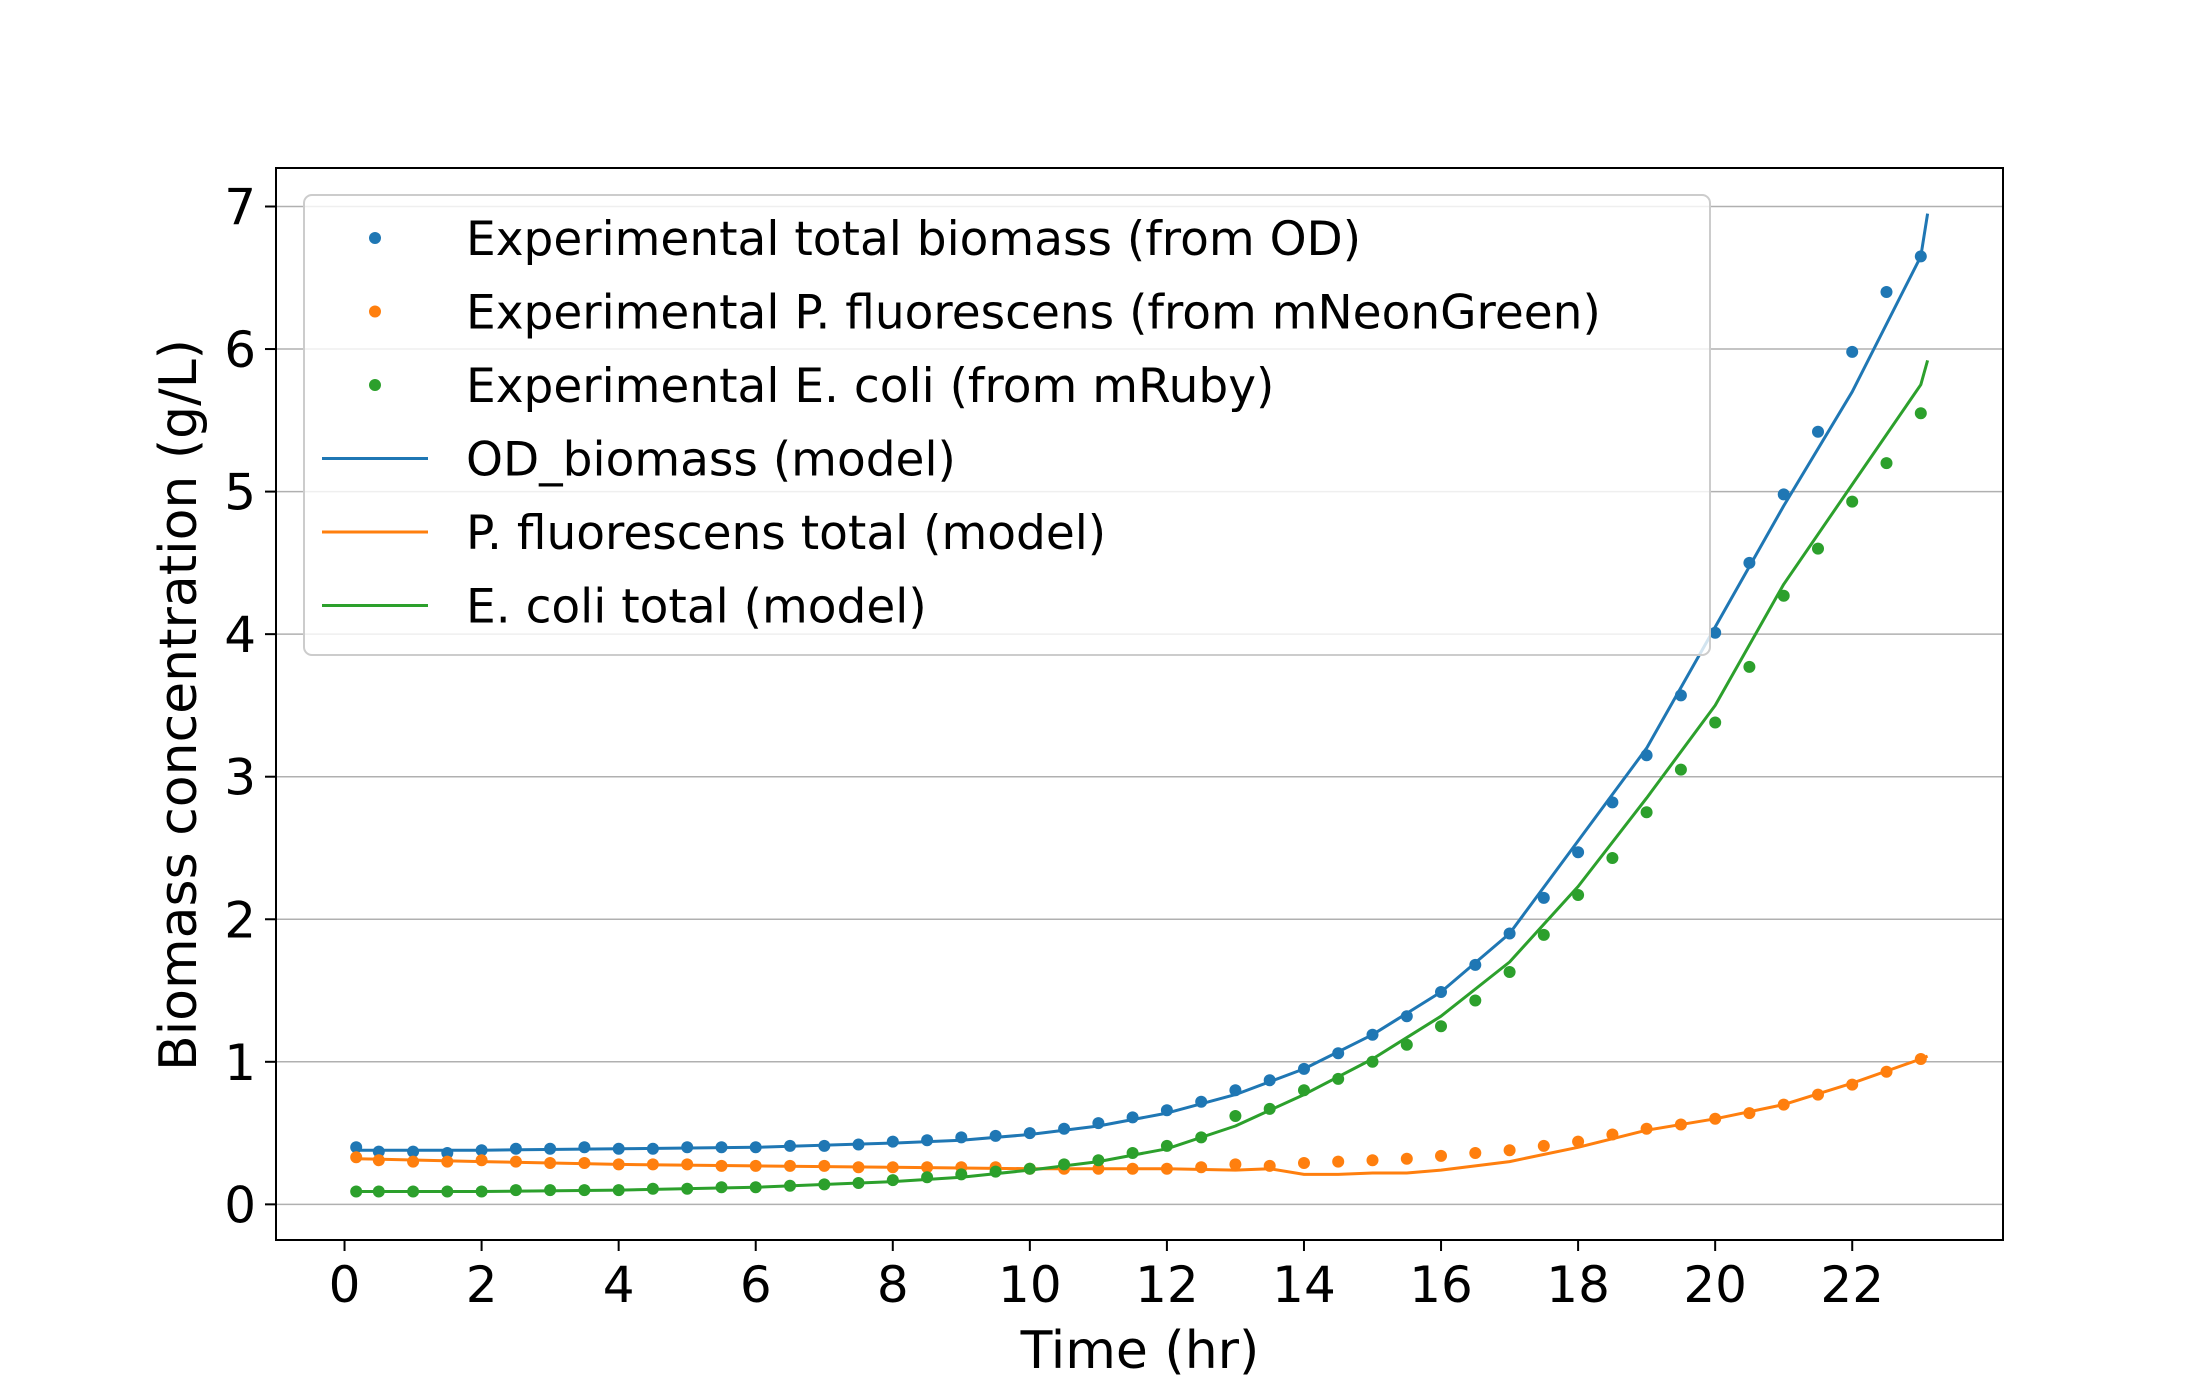 This screenshot has width=2200, height=1400. Describe the element at coordinates (1578, 1285) in the screenshot. I see `x-tick-label-18: 18` at that location.